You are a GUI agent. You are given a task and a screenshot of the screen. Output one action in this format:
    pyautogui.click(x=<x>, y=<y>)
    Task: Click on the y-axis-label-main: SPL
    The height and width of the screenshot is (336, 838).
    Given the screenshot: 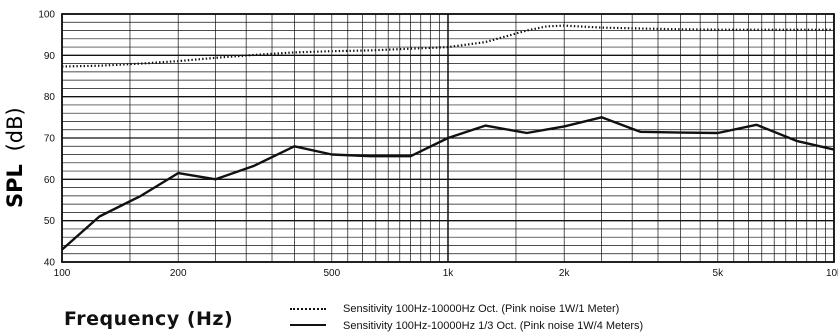 What is the action you would take?
    pyautogui.click(x=15, y=186)
    